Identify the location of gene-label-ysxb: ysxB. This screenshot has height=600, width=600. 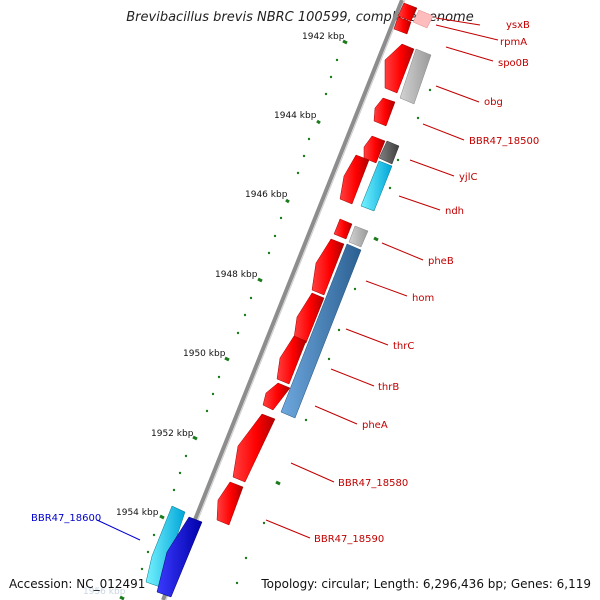
(518, 25).